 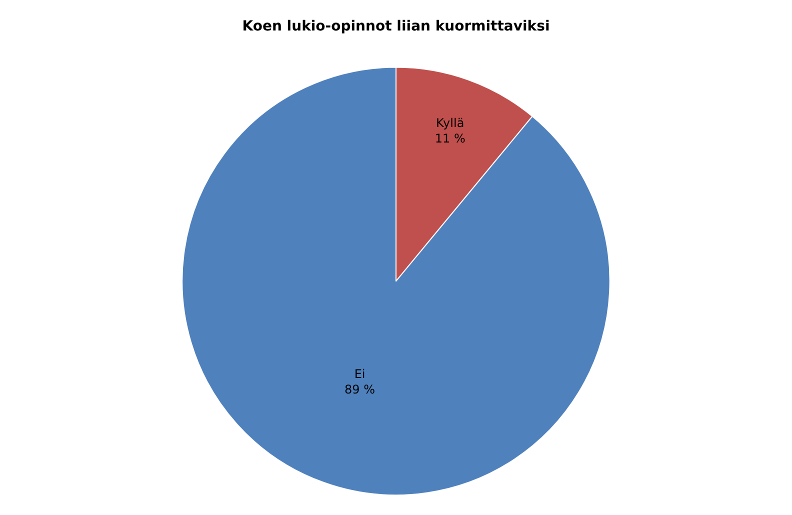 I want to click on chart-title: Koen lukio-opinnot liian kuormittaviksi, so click(x=396, y=26).